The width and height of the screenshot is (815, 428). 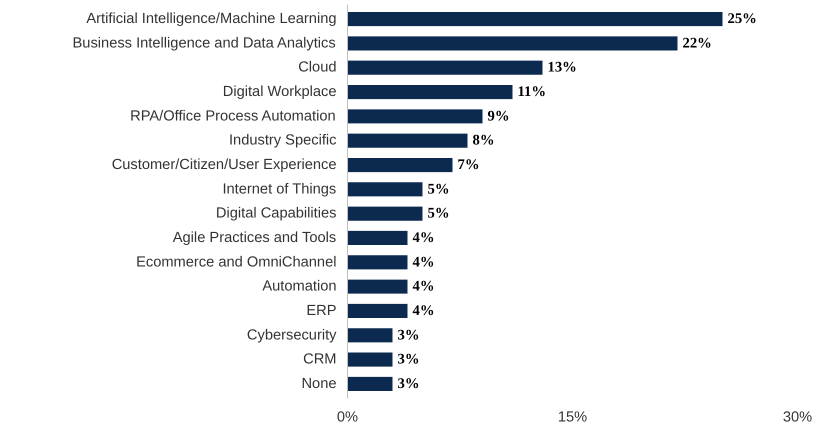 What do you see at coordinates (499, 116) in the screenshot?
I see `data-label: 9%` at bounding box center [499, 116].